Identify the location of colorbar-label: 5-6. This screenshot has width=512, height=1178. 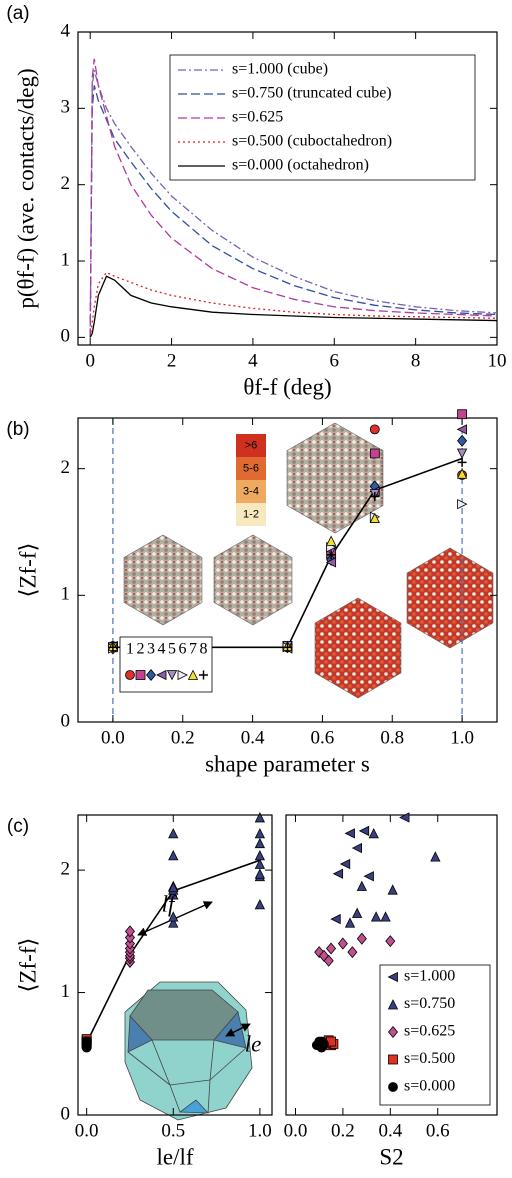
(251, 468).